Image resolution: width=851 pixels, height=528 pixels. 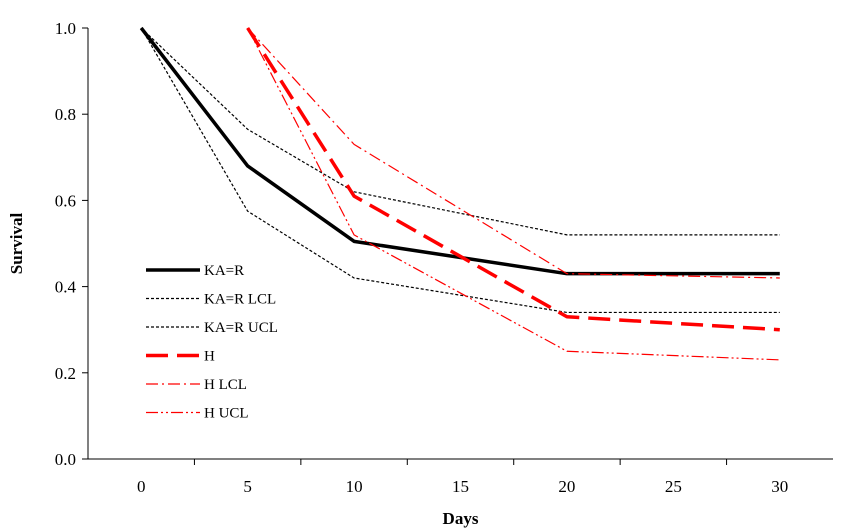 What do you see at coordinates (209, 357) in the screenshot?
I see `legend-label: H` at bounding box center [209, 357].